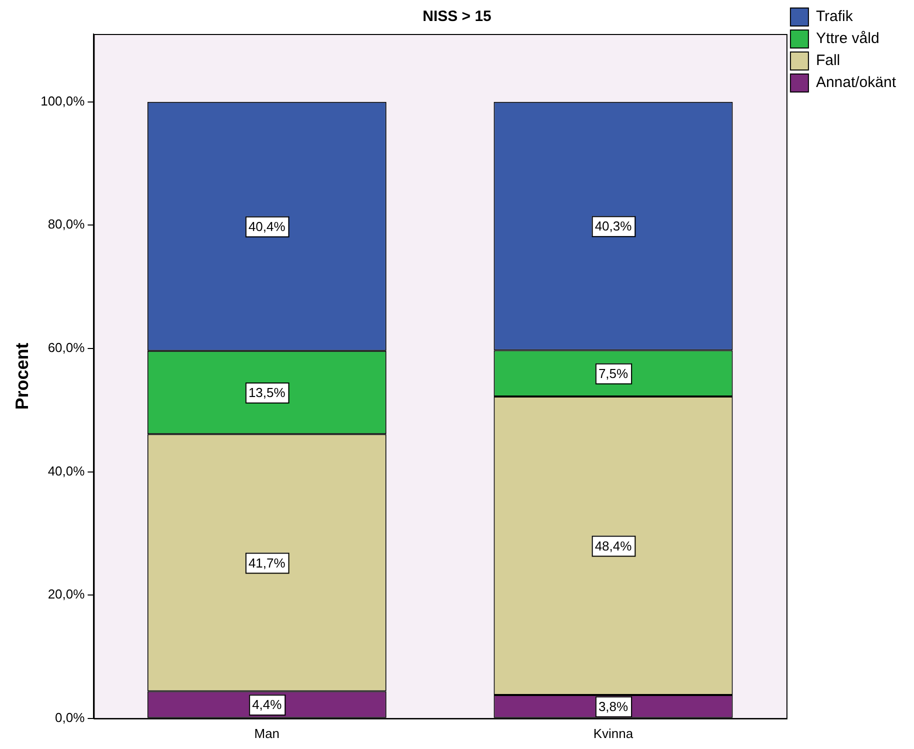  What do you see at coordinates (267, 392) in the screenshot?
I see `data-label: 13,5%` at bounding box center [267, 392].